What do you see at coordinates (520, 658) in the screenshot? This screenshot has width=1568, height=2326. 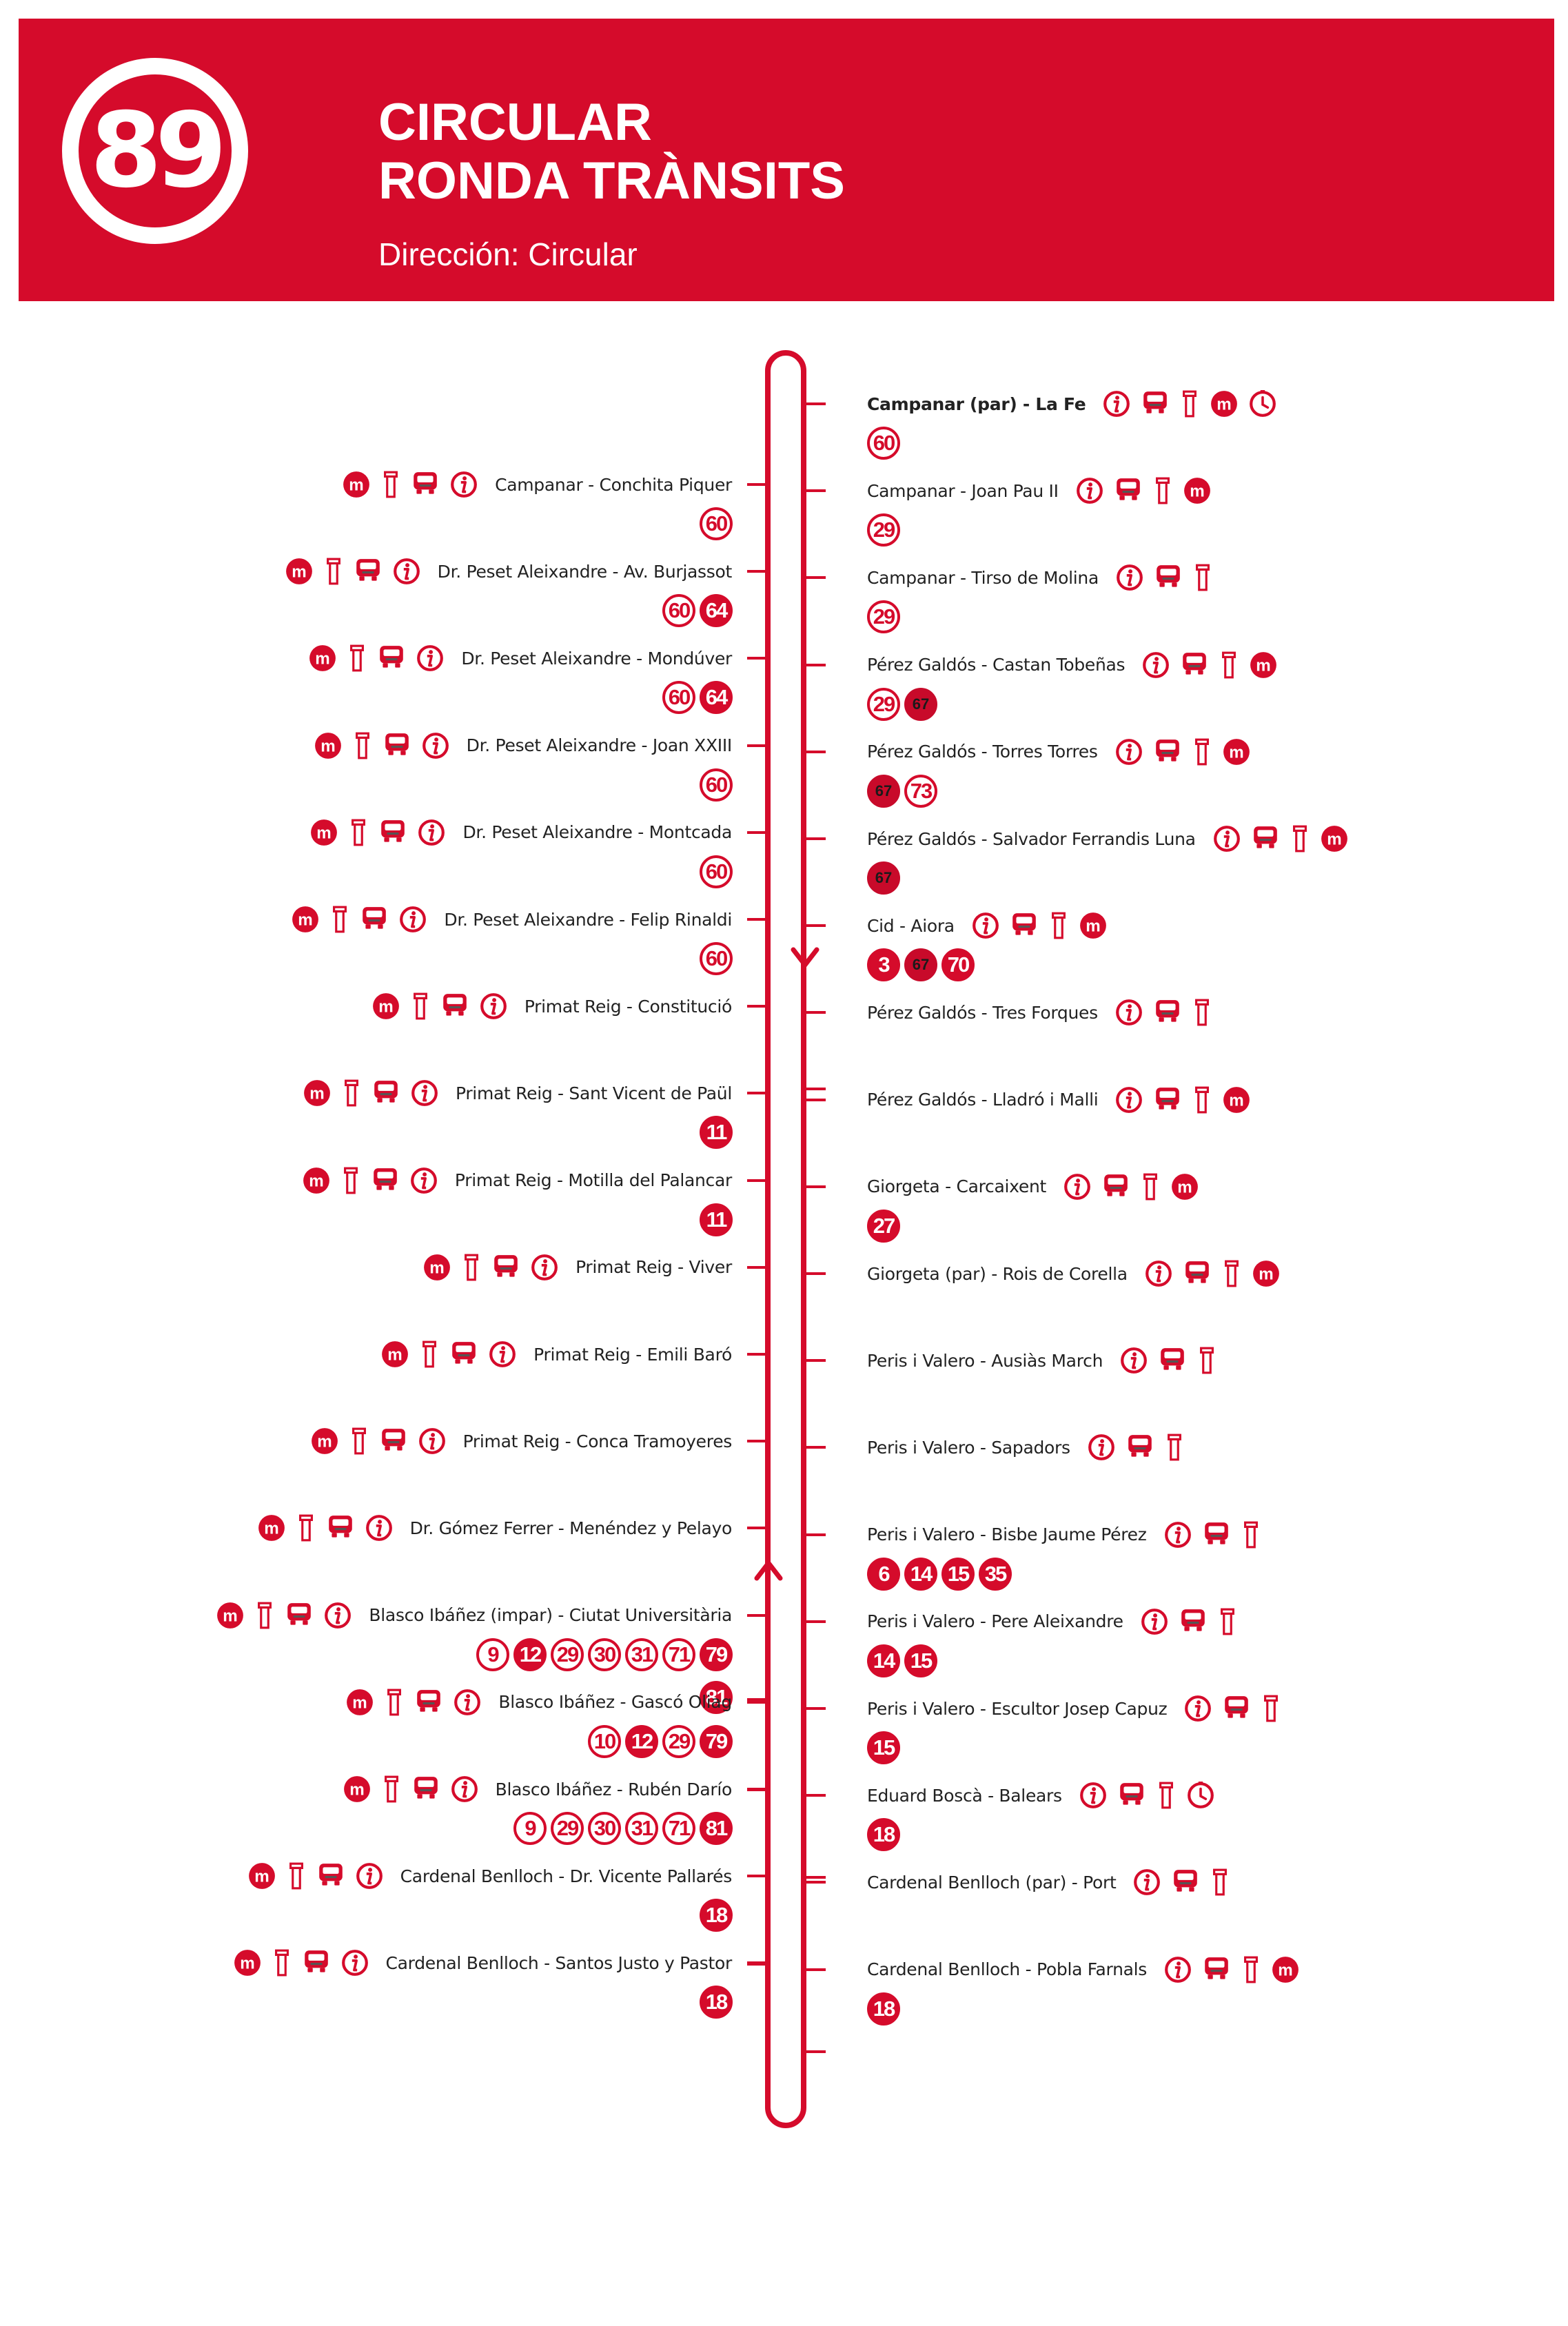 I see `stop-row: Dr. Peset Aleixandre - Mondúver m` at bounding box center [520, 658].